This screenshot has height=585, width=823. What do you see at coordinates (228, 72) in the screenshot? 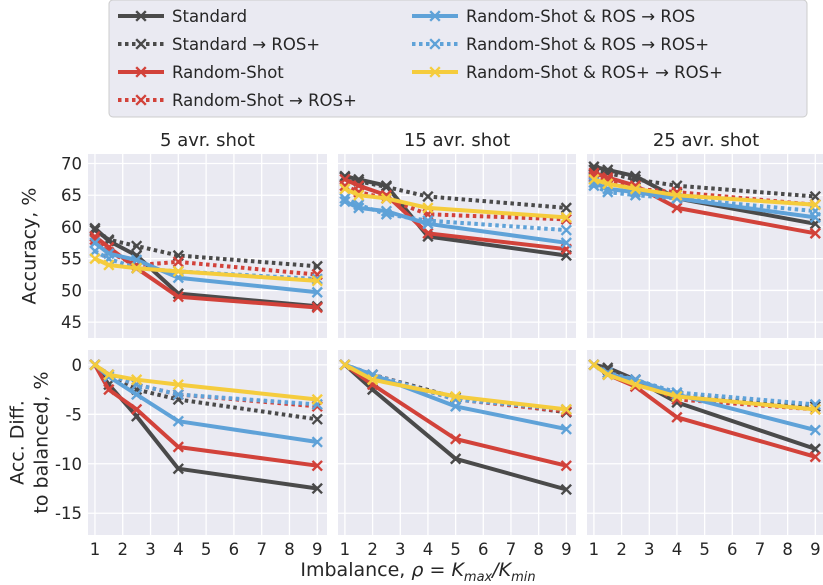
I see `legend-label-rs: Random-Shot` at bounding box center [228, 72].